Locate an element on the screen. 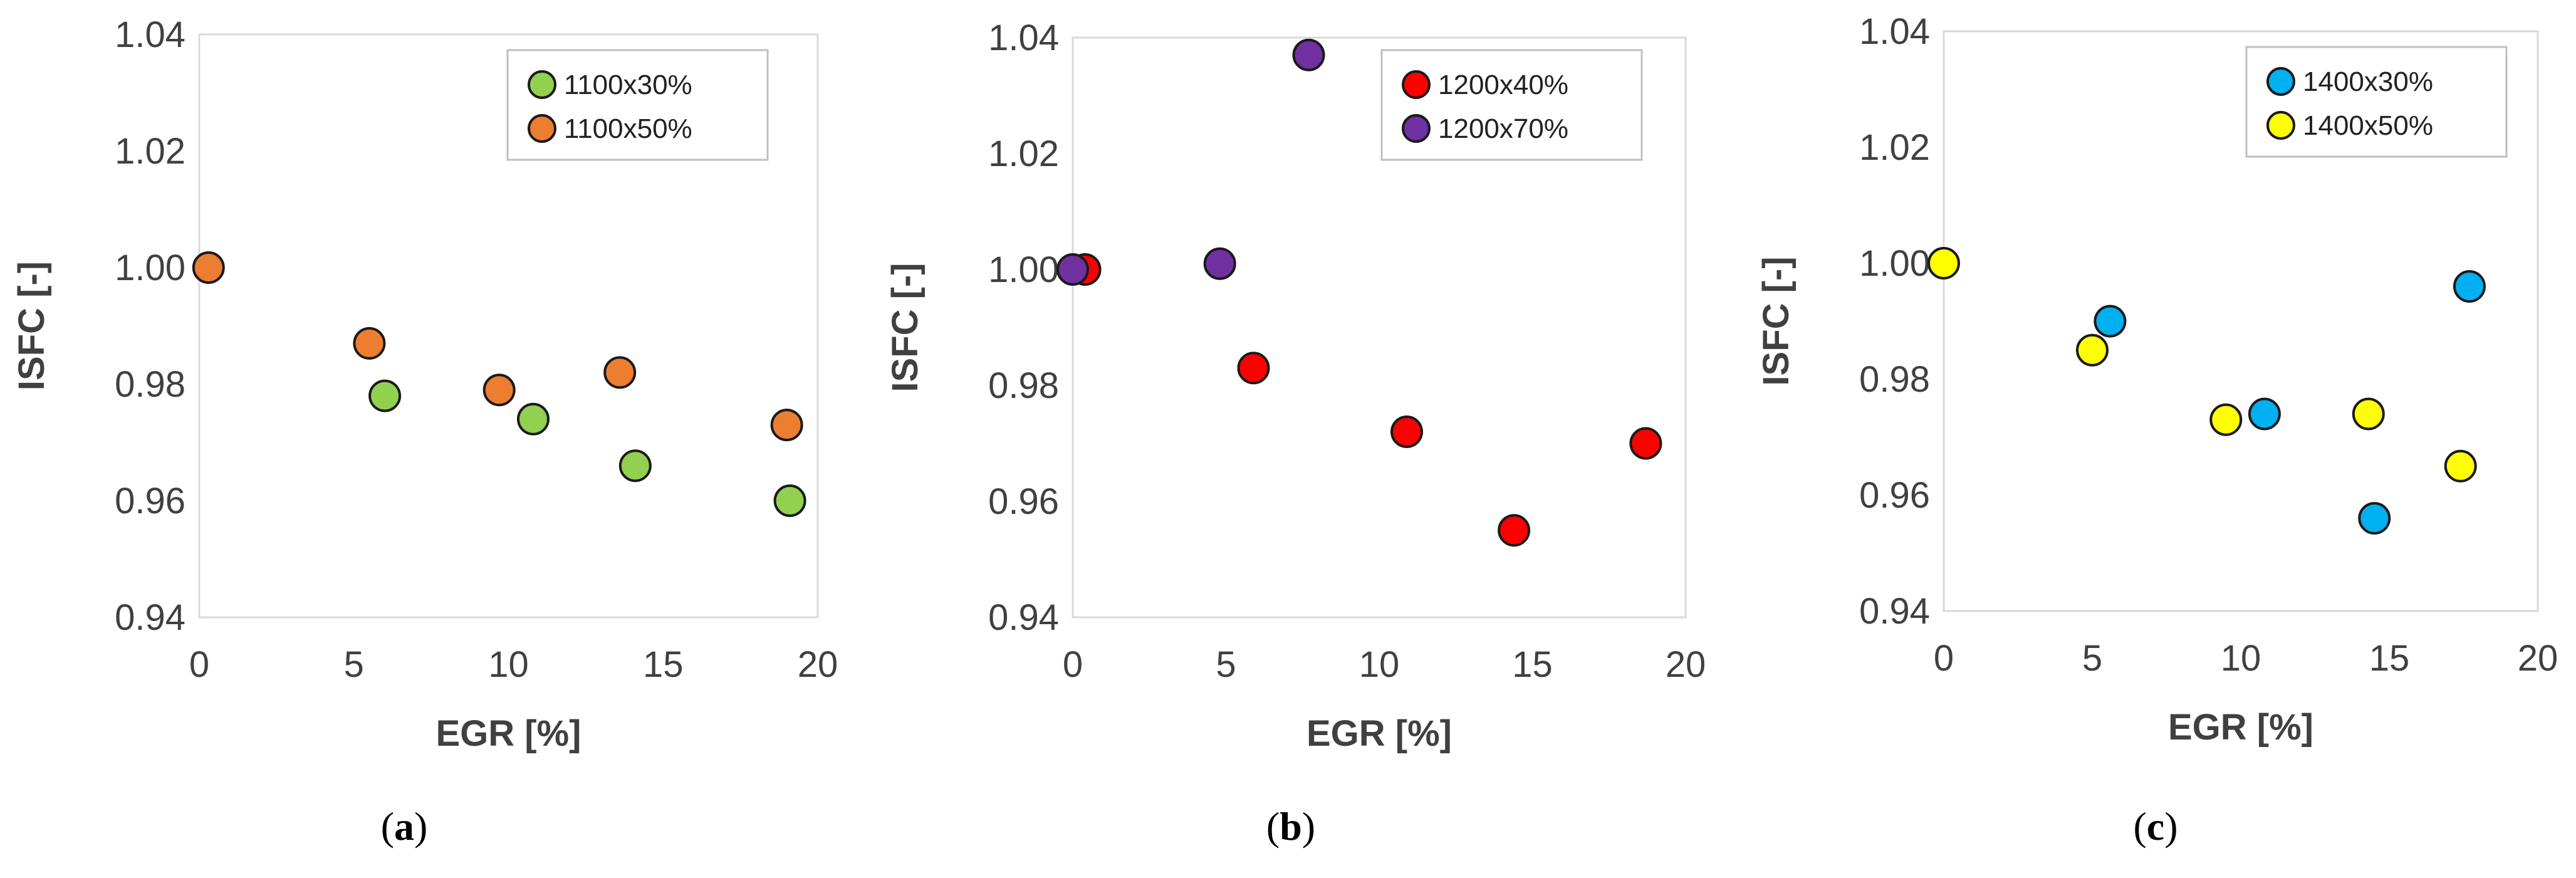  panel-caption: (b) is located at coordinates (1290, 826).